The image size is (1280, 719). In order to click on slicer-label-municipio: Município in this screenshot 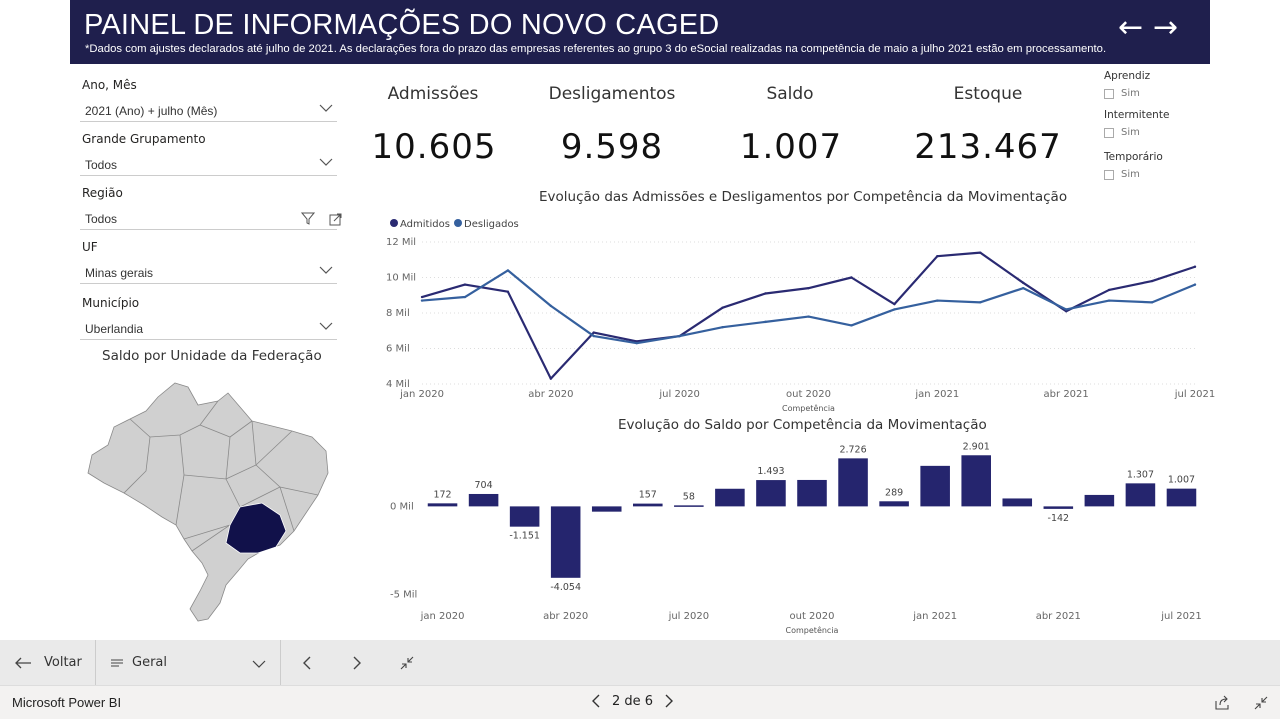, I will do `click(111, 303)`.